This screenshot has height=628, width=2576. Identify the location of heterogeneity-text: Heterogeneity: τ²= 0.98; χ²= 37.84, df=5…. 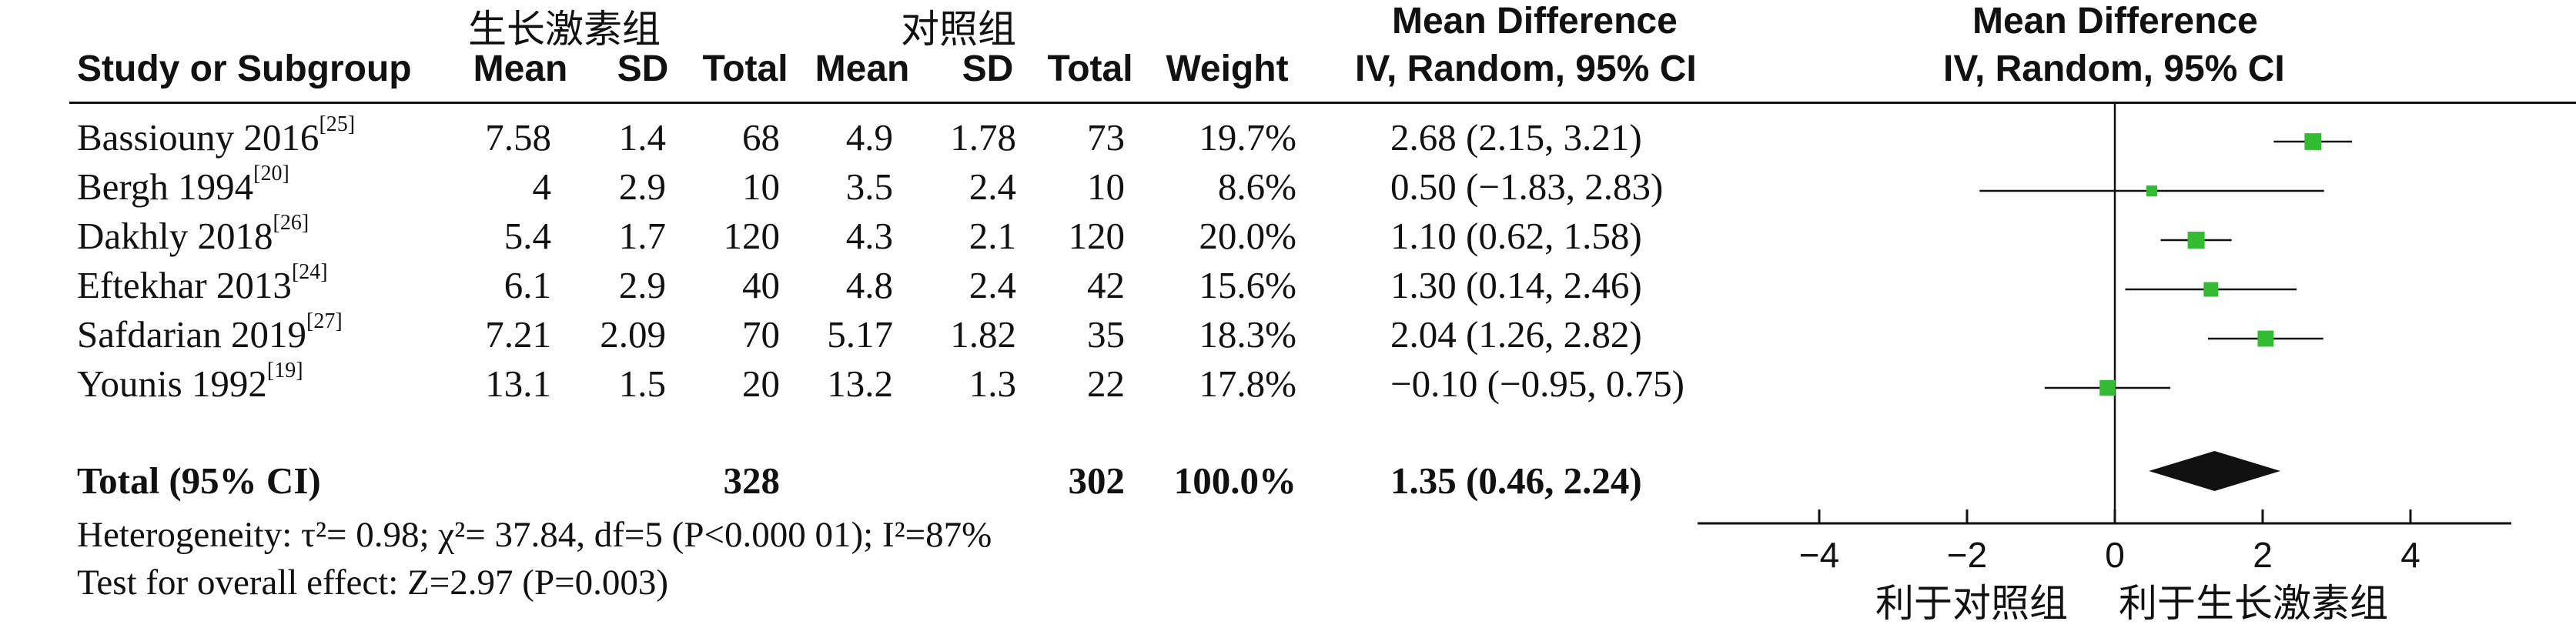
(534, 535).